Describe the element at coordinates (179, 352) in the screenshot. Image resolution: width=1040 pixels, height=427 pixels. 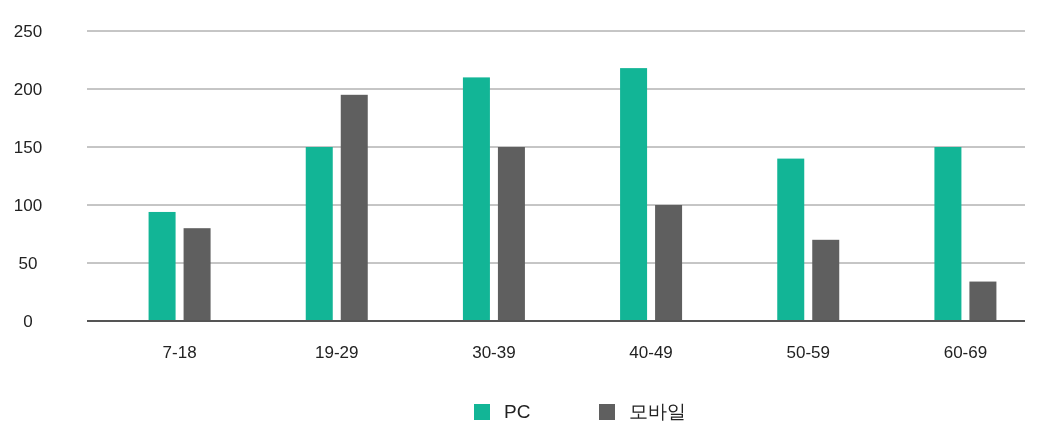
I see `x-tick-label: 7-18` at that location.